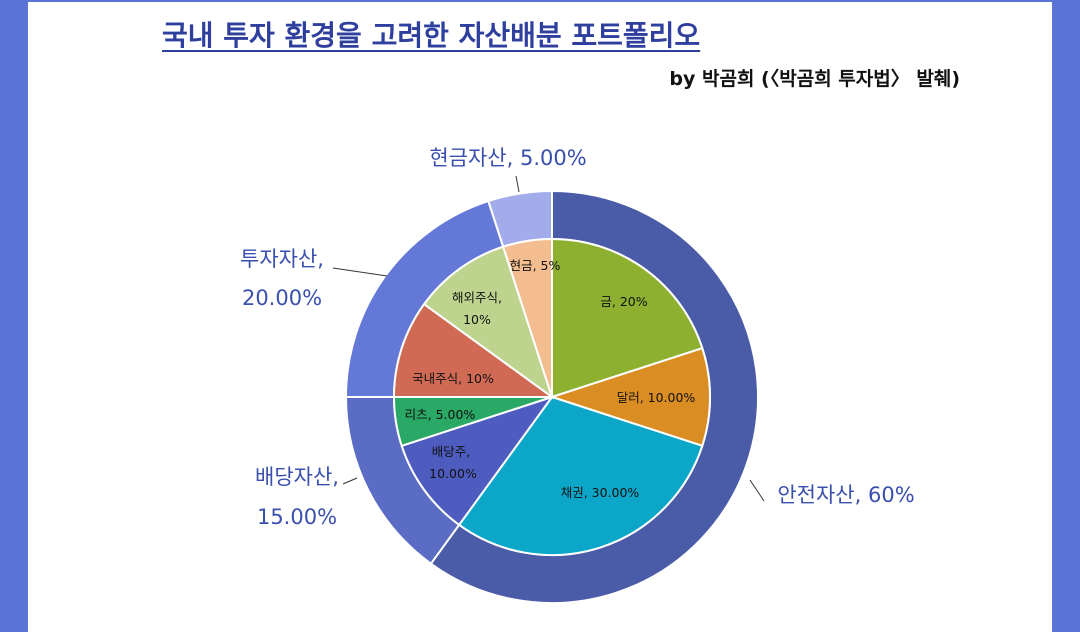 The width and height of the screenshot is (1080, 632). I want to click on leader-investment-assets, so click(360, 272).